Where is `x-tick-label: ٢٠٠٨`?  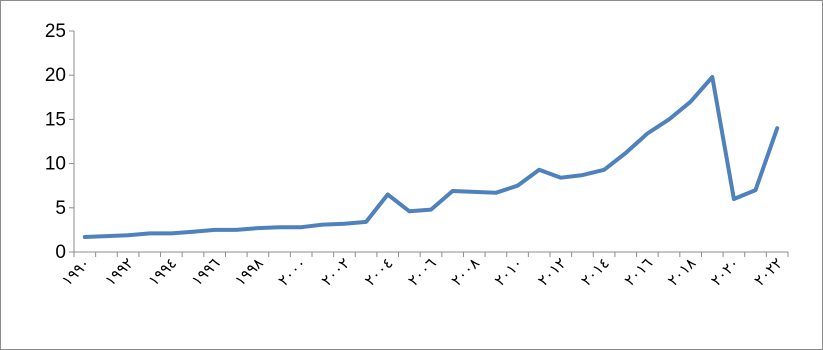
x-tick-label: ٢٠٠٨ is located at coordinates (466, 272).